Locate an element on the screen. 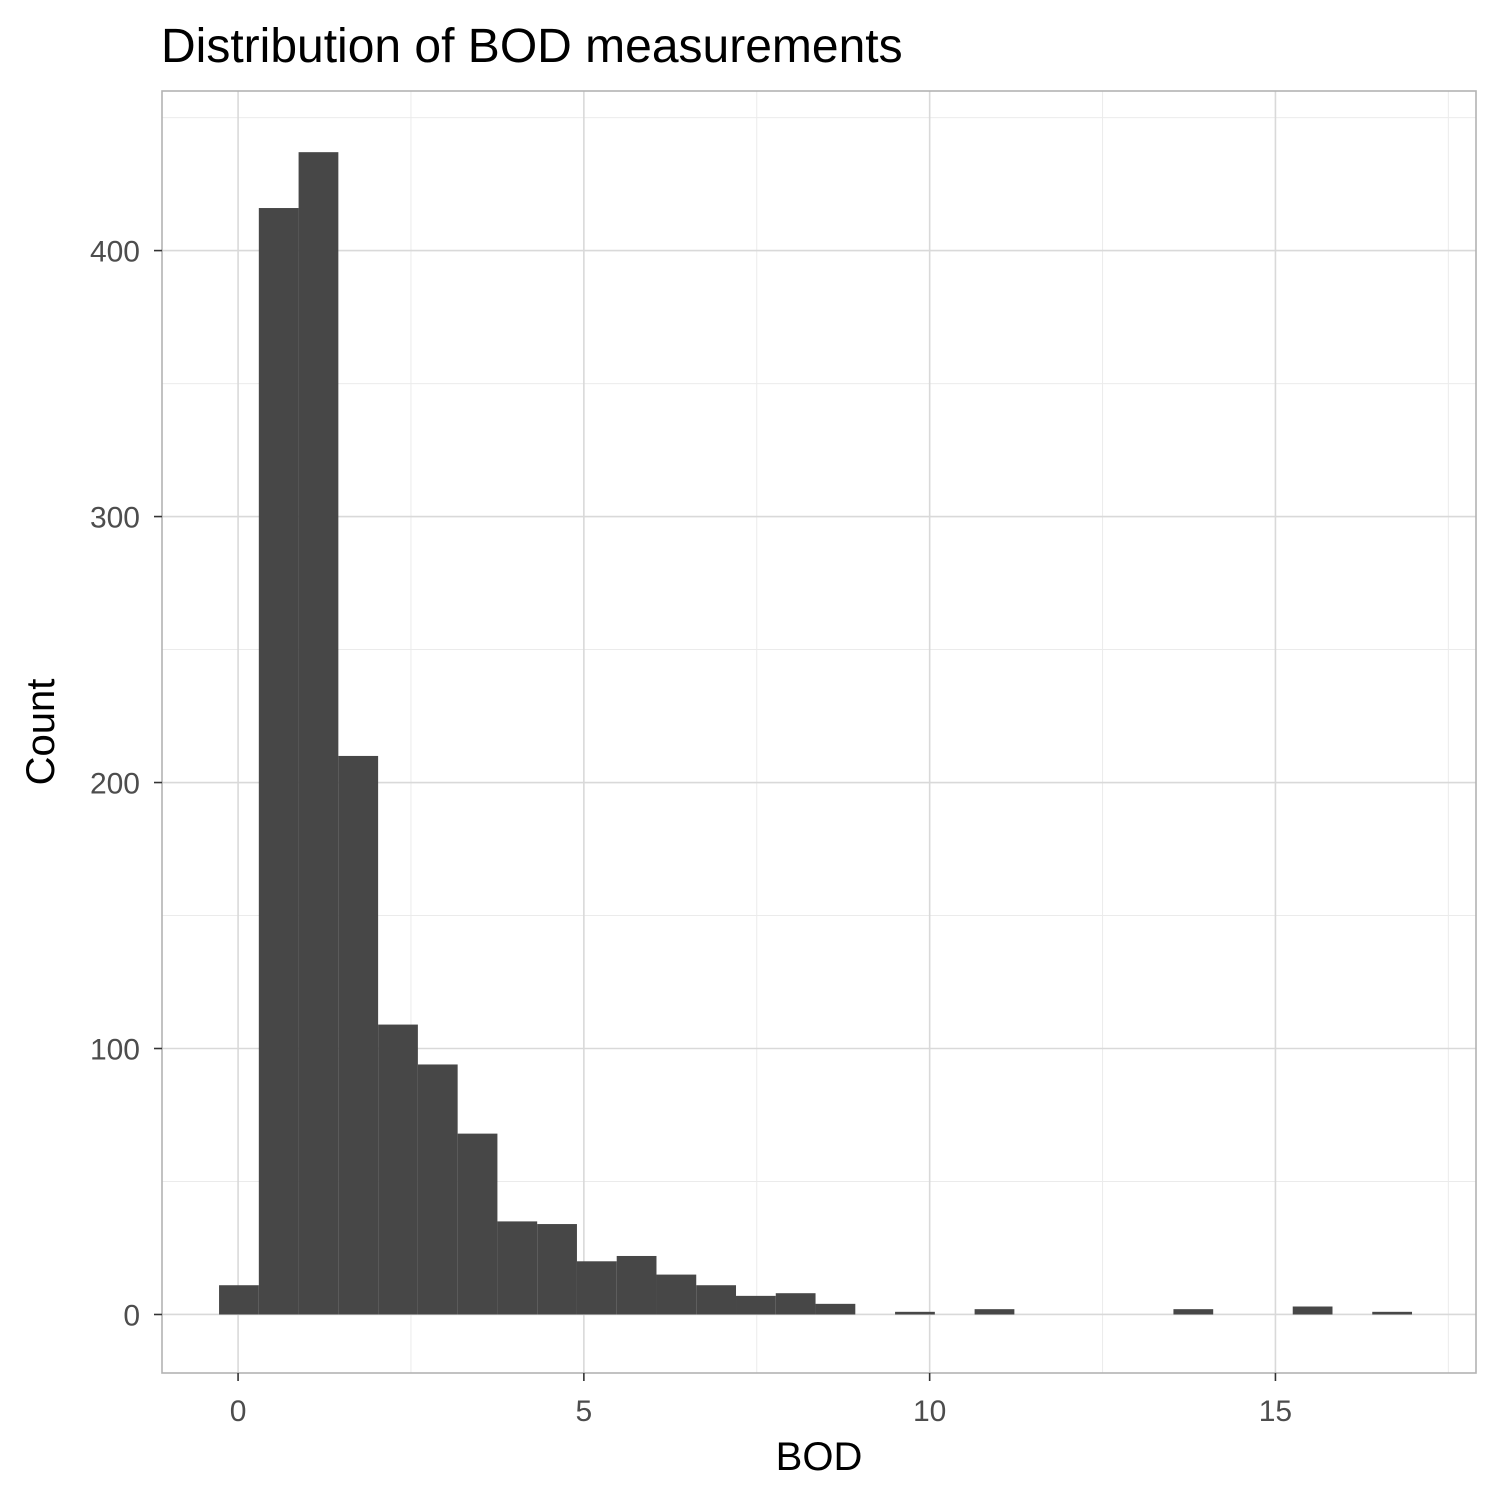 This screenshot has height=1500, width=1500. y-tick-label: 100 is located at coordinates (115, 1050).